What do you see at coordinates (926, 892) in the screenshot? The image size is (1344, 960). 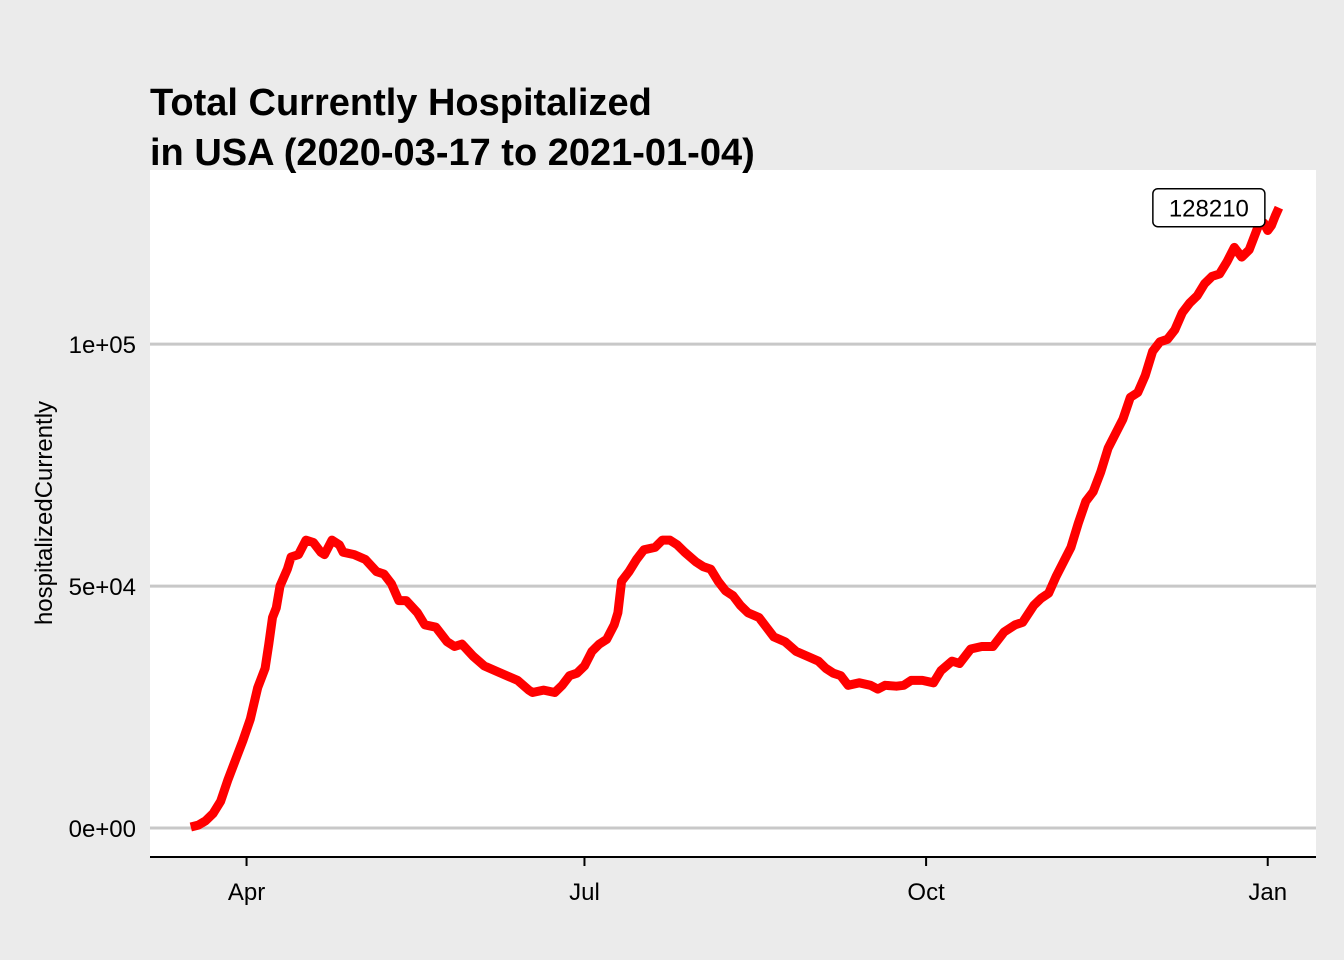 I see `x-tick-label: Oct` at bounding box center [926, 892].